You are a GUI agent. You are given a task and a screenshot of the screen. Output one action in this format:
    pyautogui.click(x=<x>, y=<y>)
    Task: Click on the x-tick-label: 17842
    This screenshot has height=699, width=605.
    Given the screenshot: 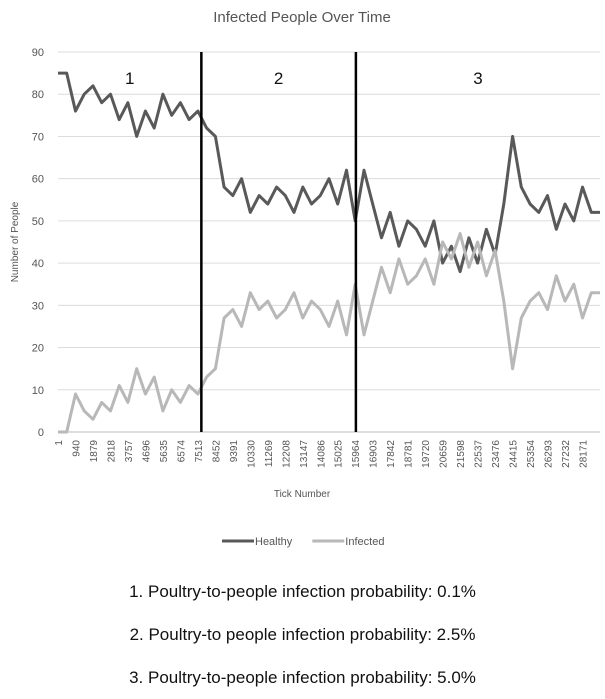 What is the action you would take?
    pyautogui.click(x=391, y=454)
    